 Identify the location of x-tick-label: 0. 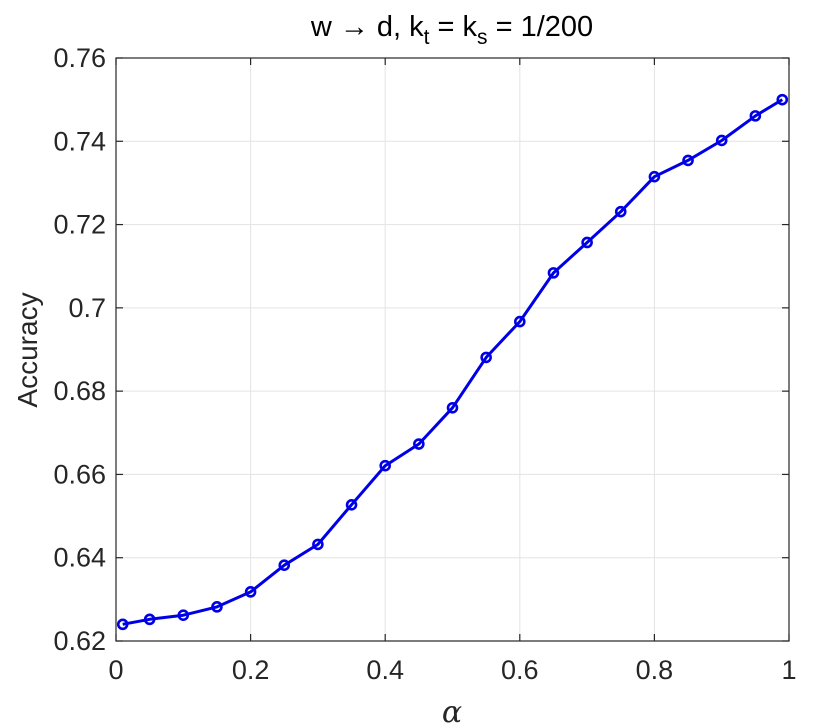
(115, 670).